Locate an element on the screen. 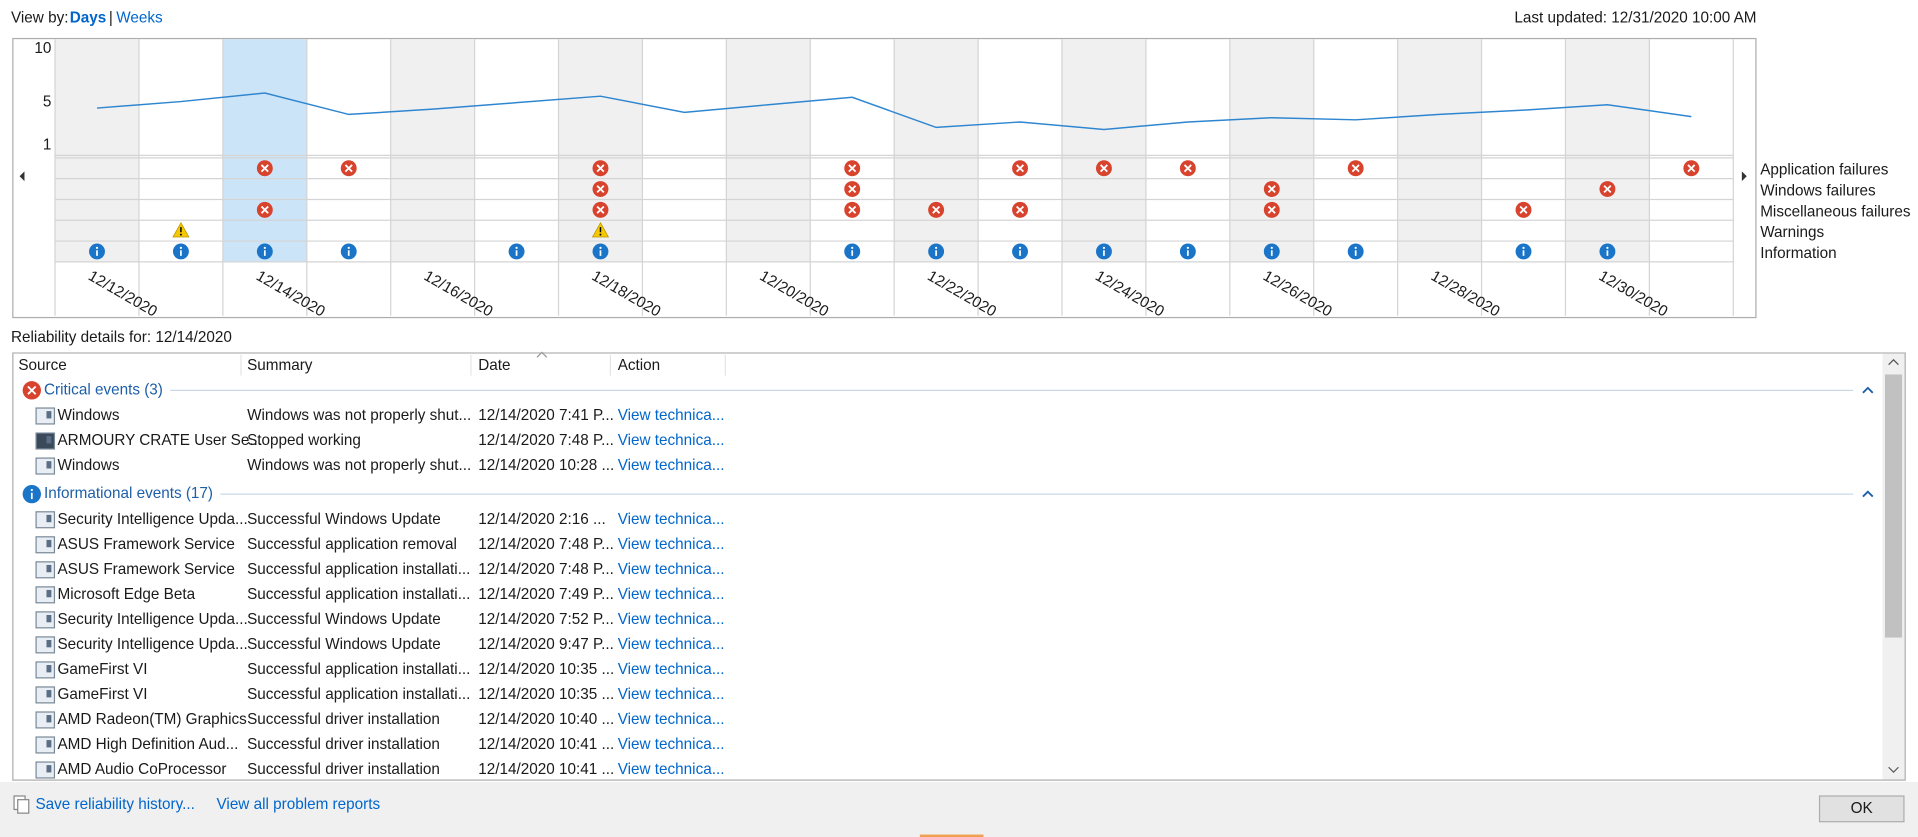  weeks-link: Weeks is located at coordinates (139, 17).